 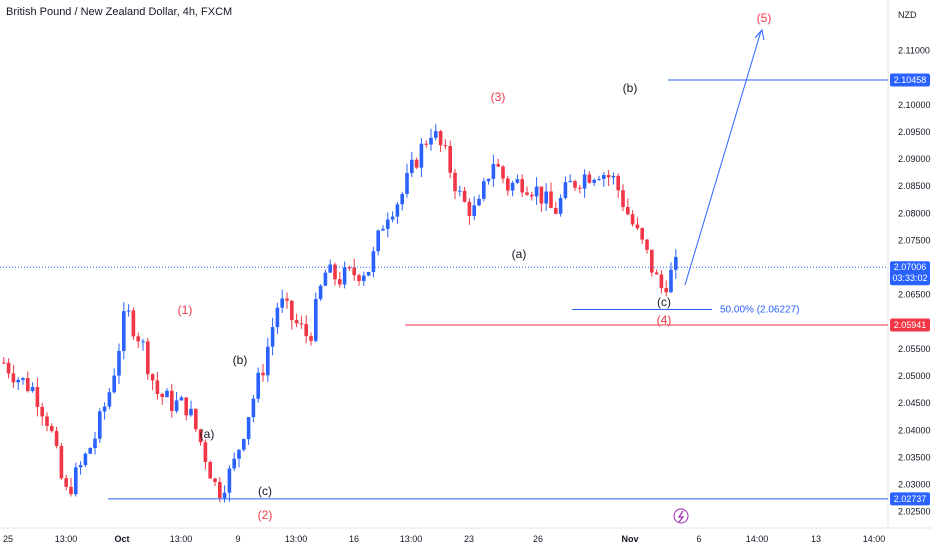 I want to click on wave-3-label: (3), so click(x=498, y=97).